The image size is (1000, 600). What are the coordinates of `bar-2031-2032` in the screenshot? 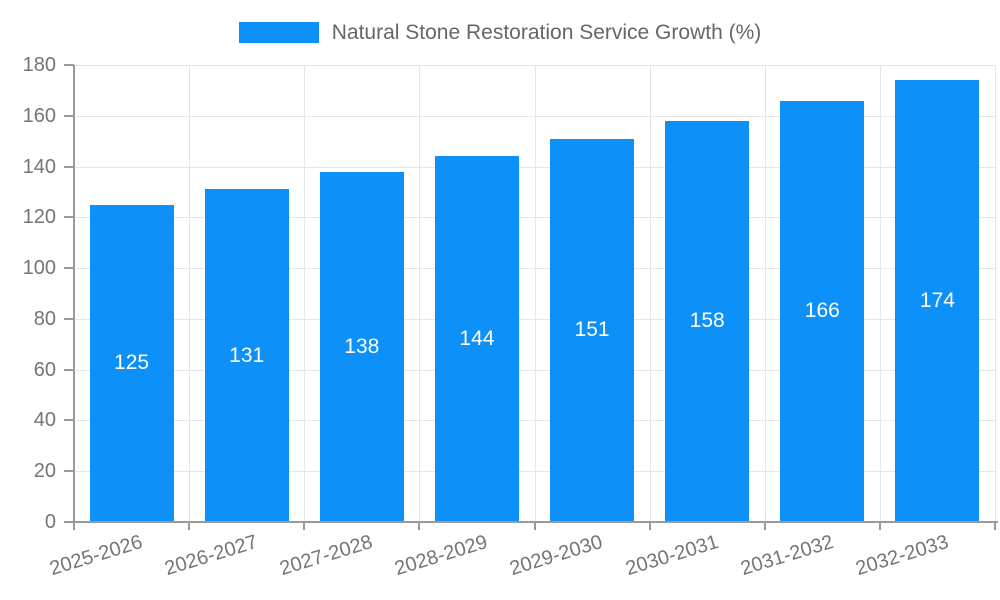 It's located at (822, 311).